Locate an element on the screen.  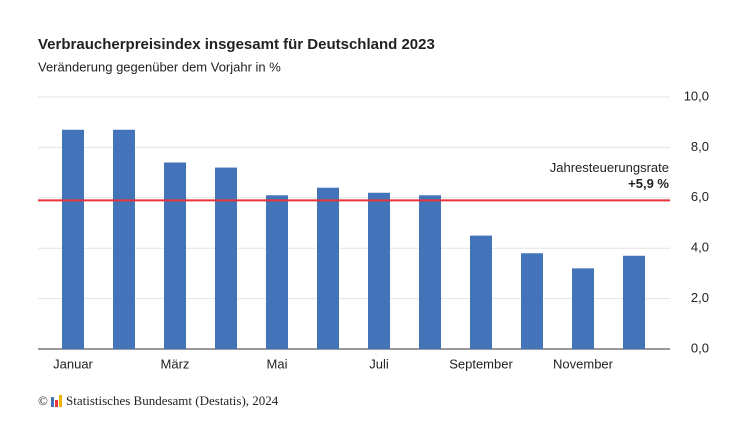
y-tick-label: 6,0 is located at coordinates (700, 196).